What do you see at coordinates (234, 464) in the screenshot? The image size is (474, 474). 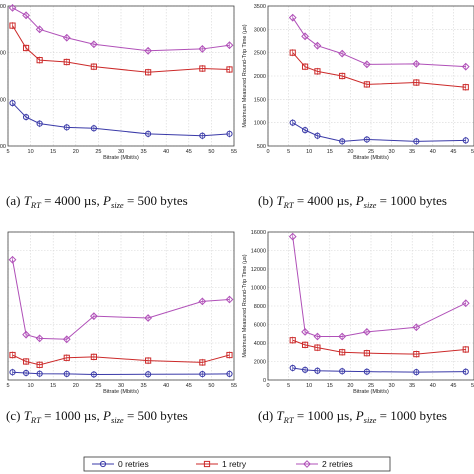 I see `legend-entry-label: 1 retry` at bounding box center [234, 464].